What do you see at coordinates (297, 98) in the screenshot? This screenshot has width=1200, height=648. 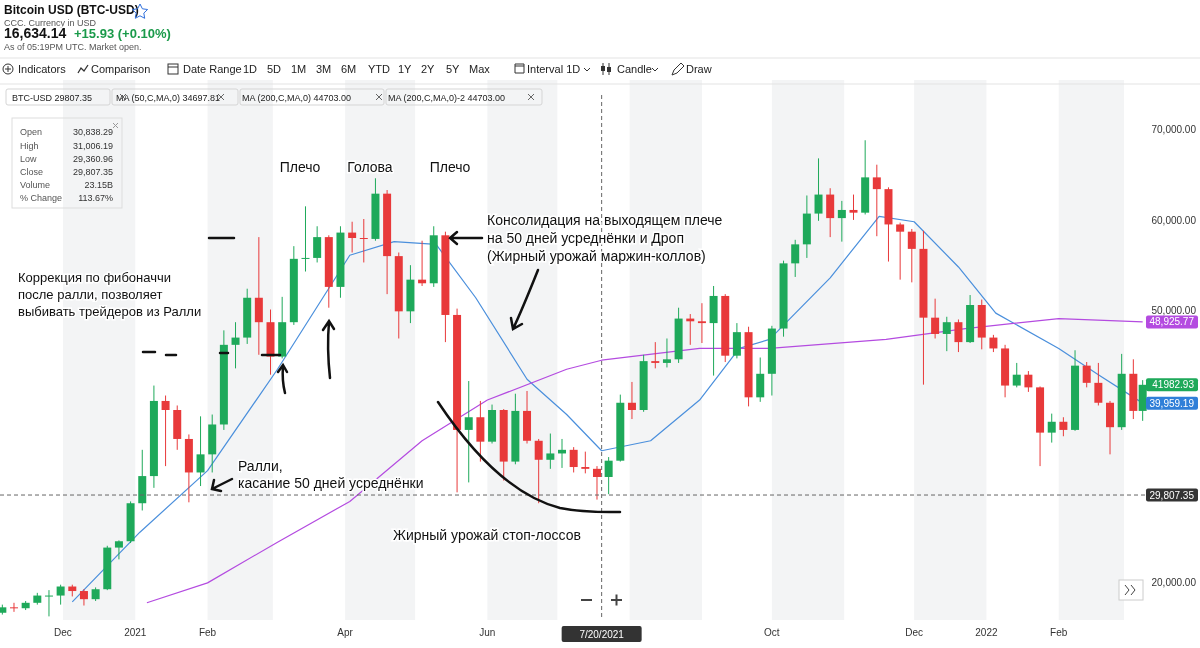 I see `annotation: MA (200,C,MA,0) 44703.00` at bounding box center [297, 98].